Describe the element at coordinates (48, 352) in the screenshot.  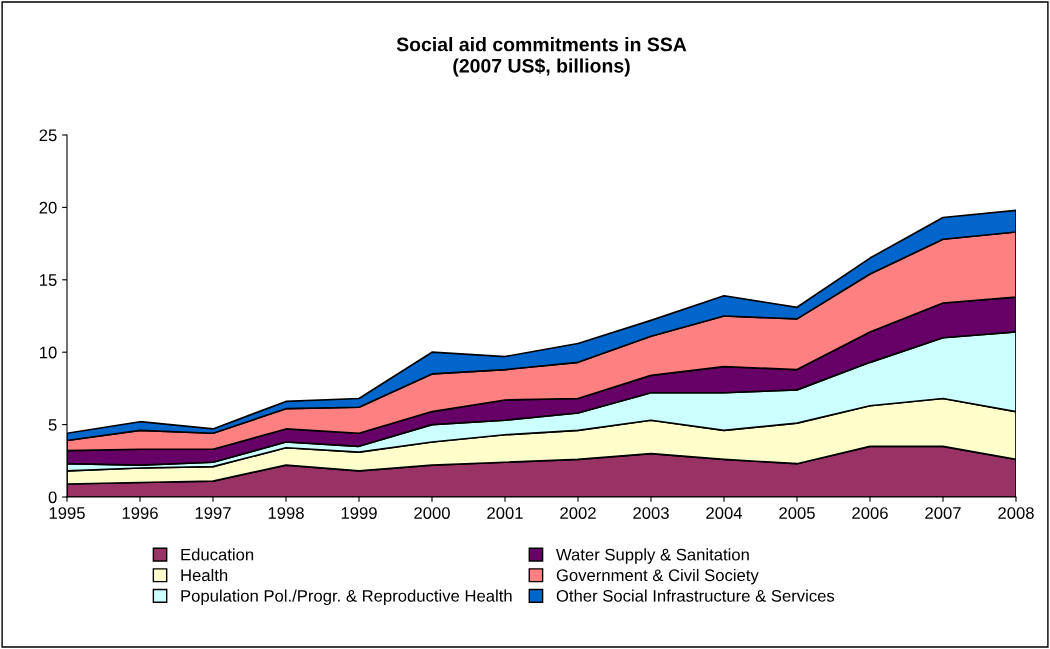
I see `y-tick-label: 10` at that location.